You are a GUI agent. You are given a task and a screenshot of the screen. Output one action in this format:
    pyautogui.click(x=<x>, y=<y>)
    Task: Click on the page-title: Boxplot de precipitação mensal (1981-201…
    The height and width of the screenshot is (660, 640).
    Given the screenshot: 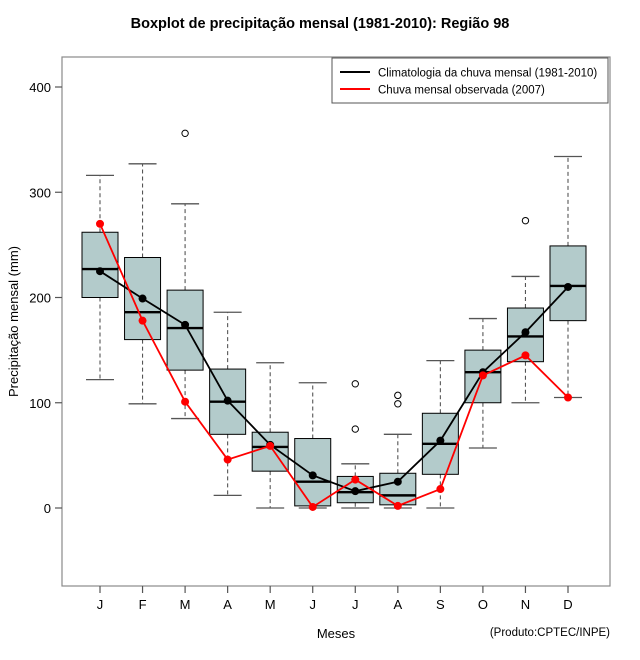 What is the action you would take?
    pyautogui.click(x=320, y=24)
    